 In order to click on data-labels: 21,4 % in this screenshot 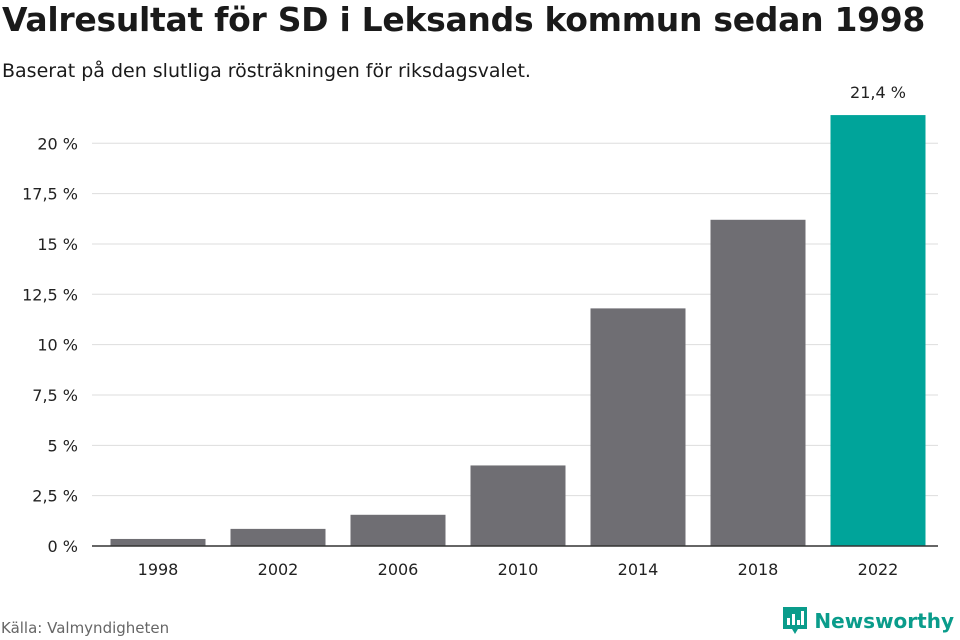, I will do `click(878, 92)`.